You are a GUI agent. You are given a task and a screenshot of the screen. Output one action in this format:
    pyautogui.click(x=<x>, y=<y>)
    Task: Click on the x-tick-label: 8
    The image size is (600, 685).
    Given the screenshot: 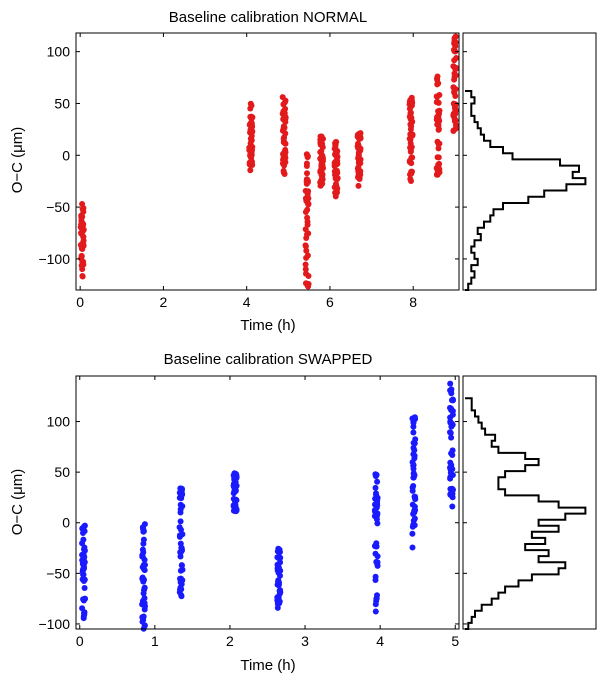 What is the action you would take?
    pyautogui.click(x=413, y=302)
    